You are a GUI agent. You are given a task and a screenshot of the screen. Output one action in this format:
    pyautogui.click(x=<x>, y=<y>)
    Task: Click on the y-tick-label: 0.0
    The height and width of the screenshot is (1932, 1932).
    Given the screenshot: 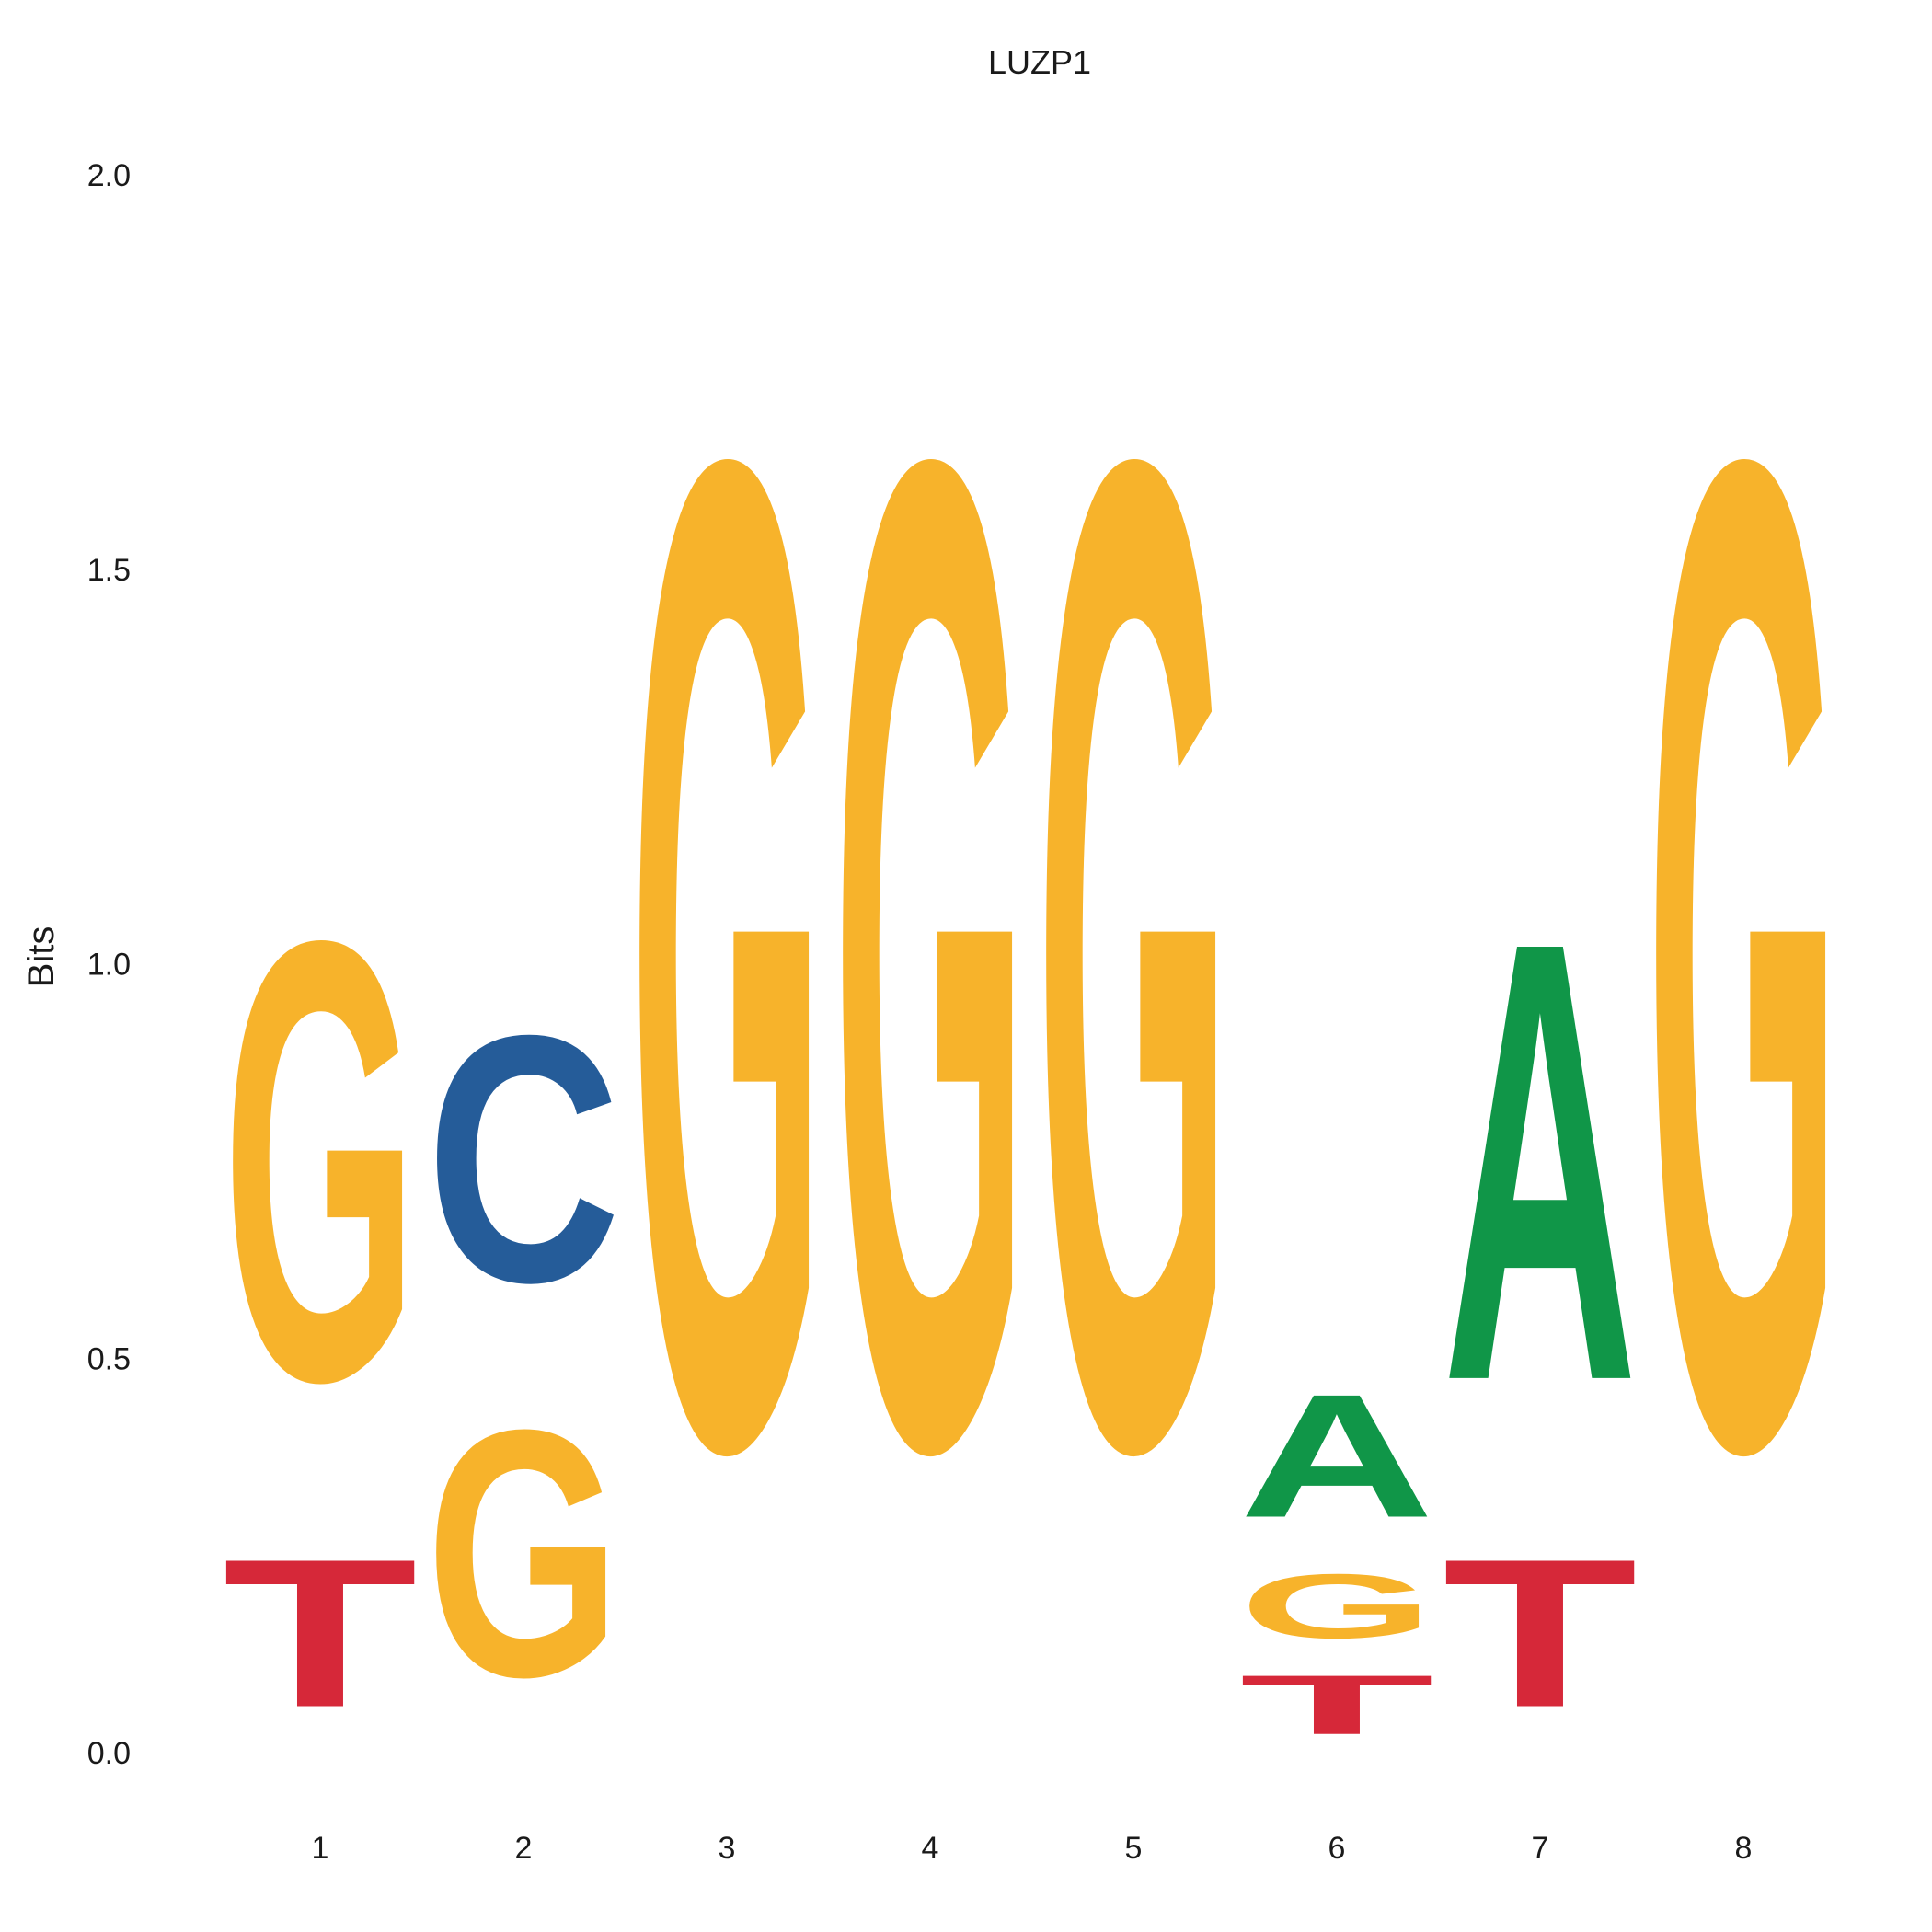 What is the action you would take?
    pyautogui.click(x=109, y=1753)
    